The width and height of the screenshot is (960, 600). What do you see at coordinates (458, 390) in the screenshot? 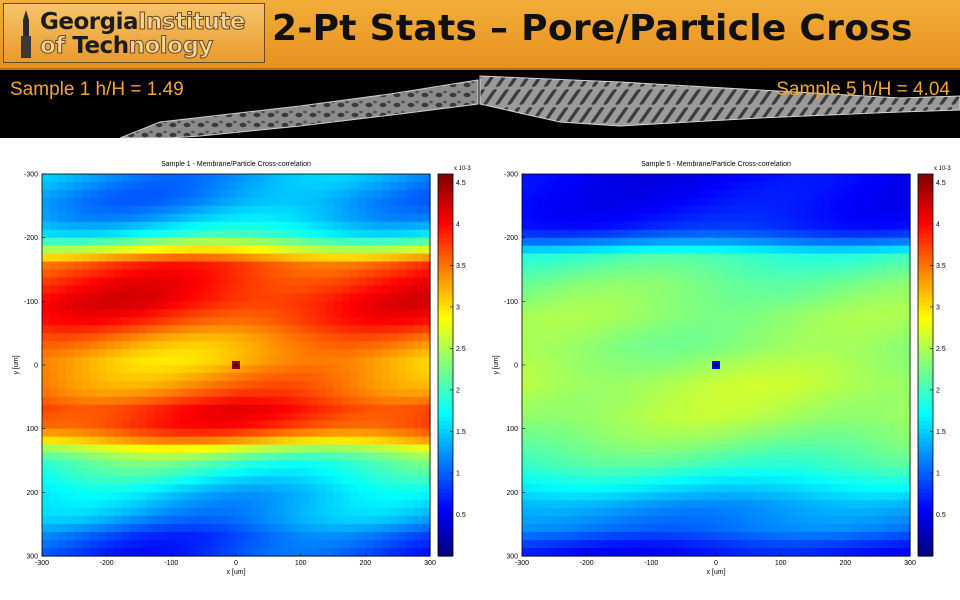
I see `colorbar-tick-label: 2` at bounding box center [458, 390].